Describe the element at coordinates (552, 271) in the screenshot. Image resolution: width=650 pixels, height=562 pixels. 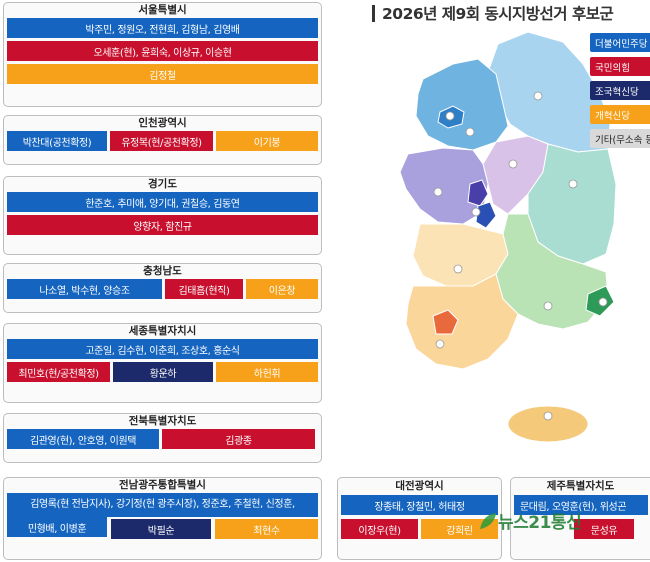
I see `map-region-gyeongnam` at that location.